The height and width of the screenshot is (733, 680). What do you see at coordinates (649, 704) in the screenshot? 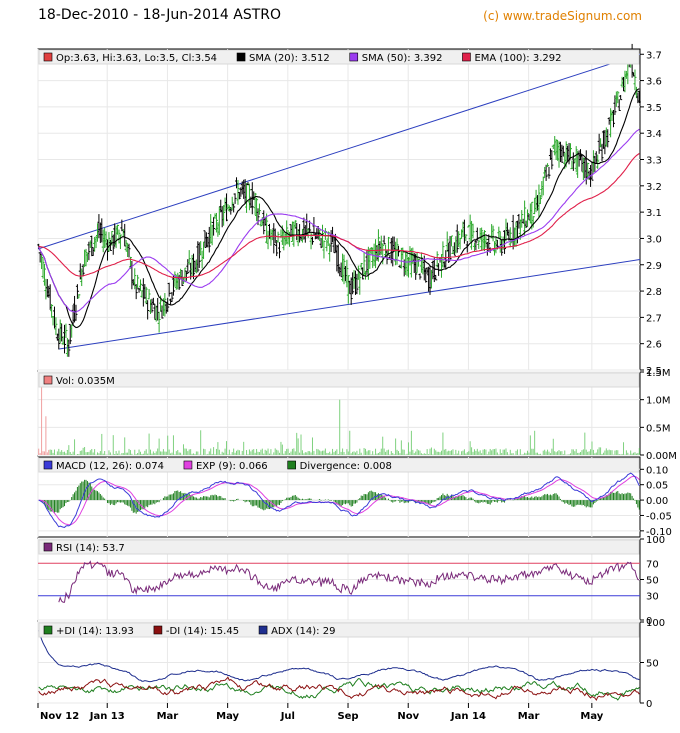
I see `panel-4-ytick-label-0: 0` at bounding box center [649, 704].